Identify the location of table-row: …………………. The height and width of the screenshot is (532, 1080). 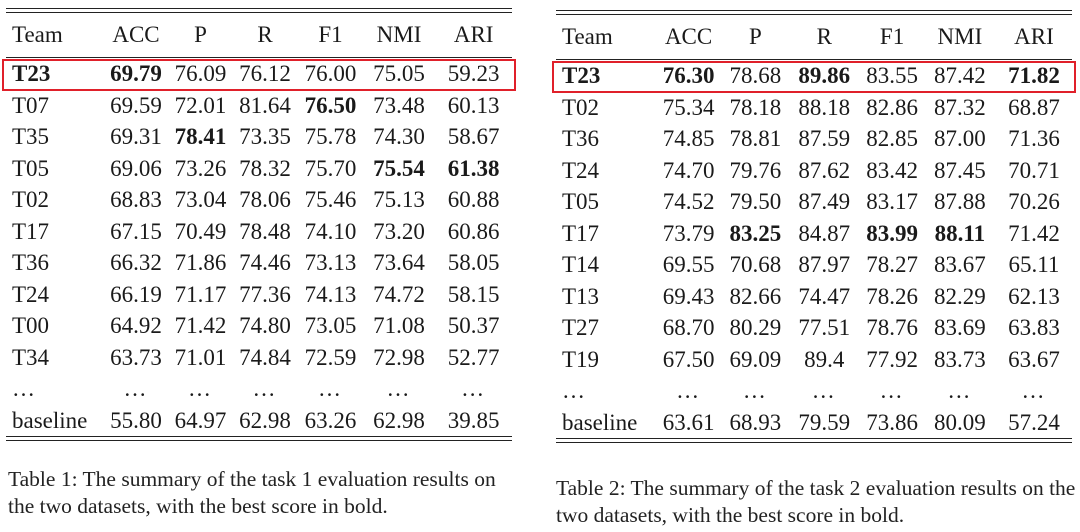
(814, 391).